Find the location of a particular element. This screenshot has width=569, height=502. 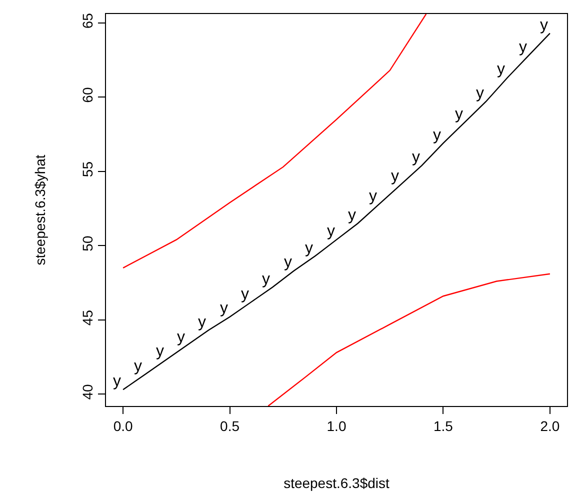

x-tick-label: 2.0 is located at coordinates (550, 426).